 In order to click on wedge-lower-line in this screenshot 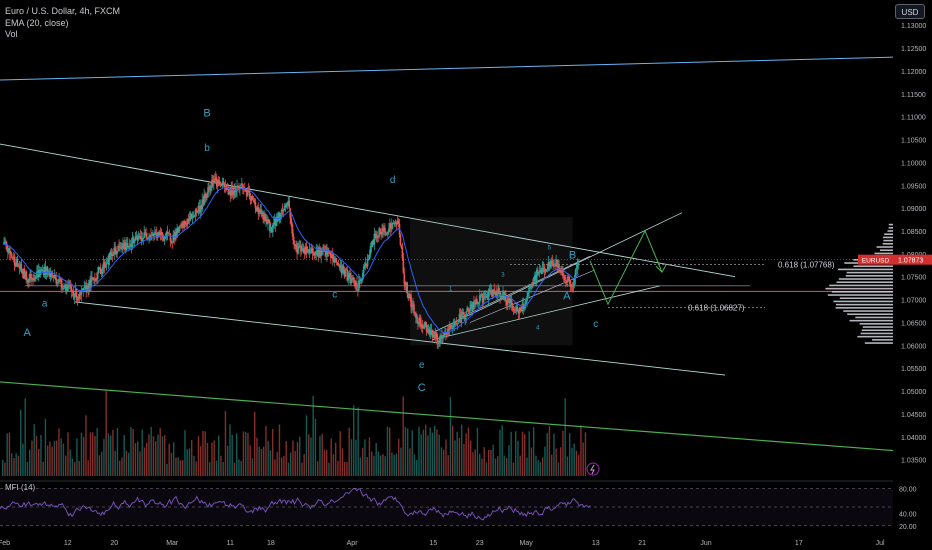, I will do `click(400, 338)`.